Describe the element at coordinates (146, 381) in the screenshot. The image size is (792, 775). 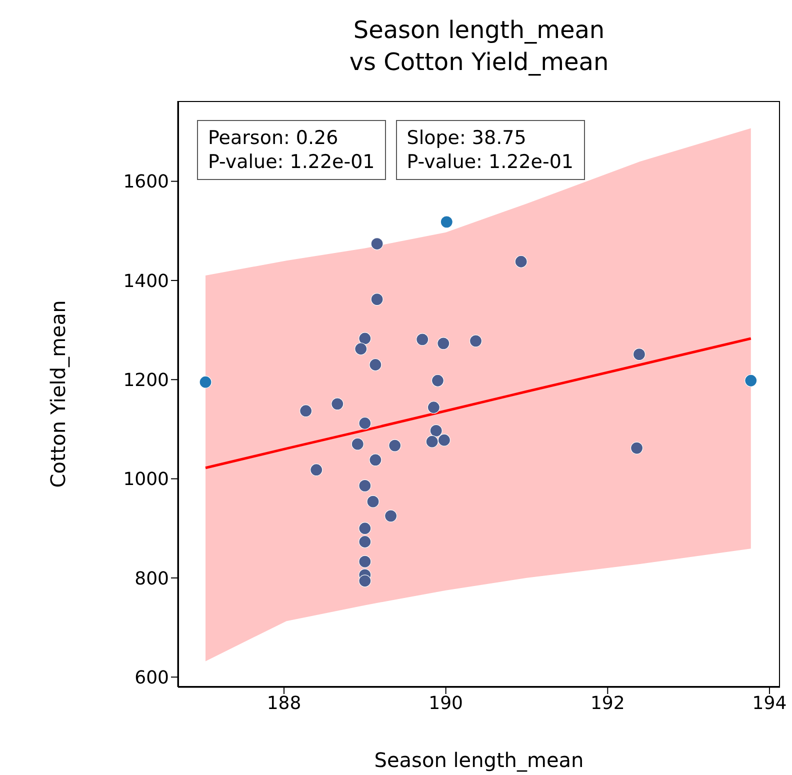
I see `y-tick-label: 1200` at that location.